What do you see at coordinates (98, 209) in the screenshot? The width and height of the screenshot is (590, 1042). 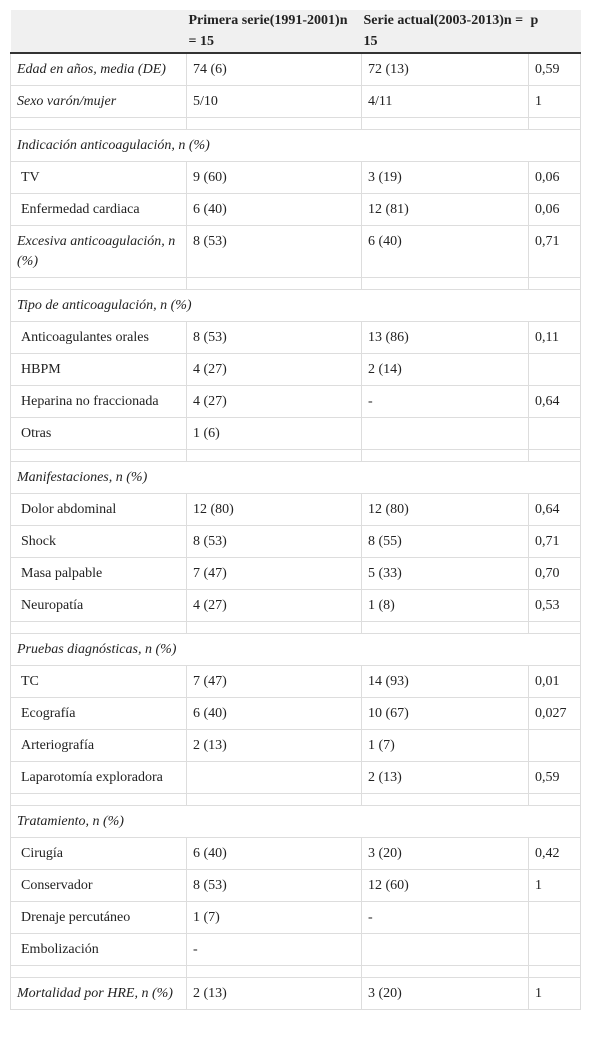 I see `row-label: Enfermedad cardiaca` at bounding box center [98, 209].